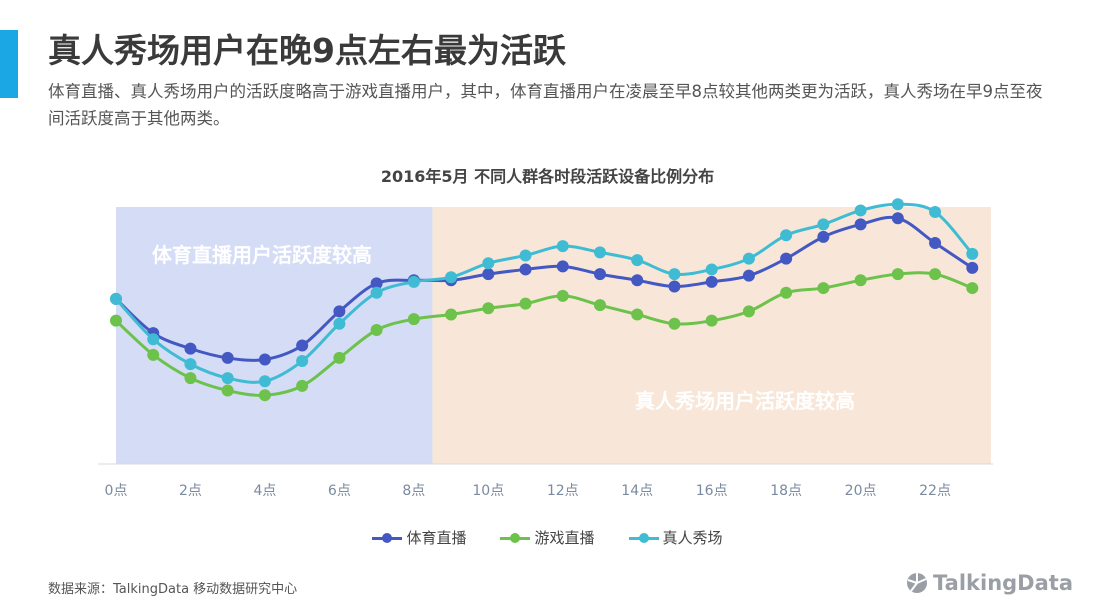 This screenshot has height=615, width=1095. I want to click on accent-bar, so click(9, 64).